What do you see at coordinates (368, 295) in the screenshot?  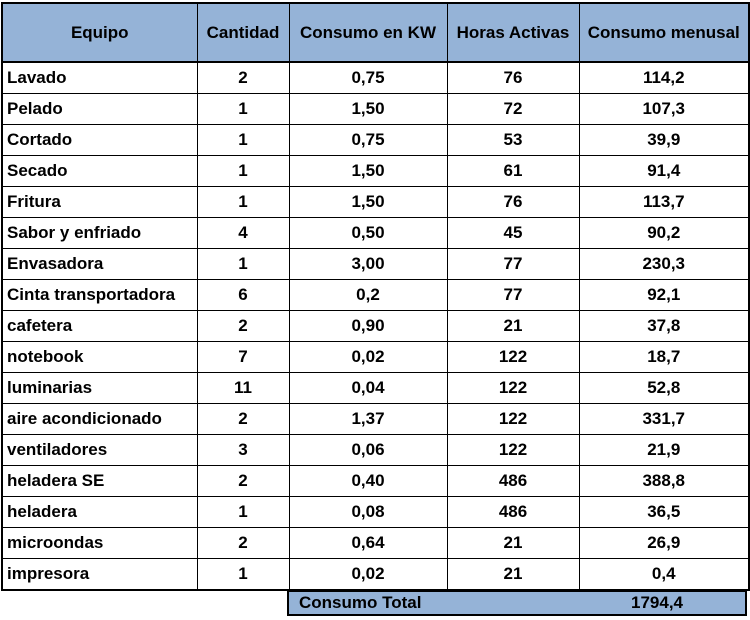 I see `cell-consumo-kw: 0,2` at bounding box center [368, 295].